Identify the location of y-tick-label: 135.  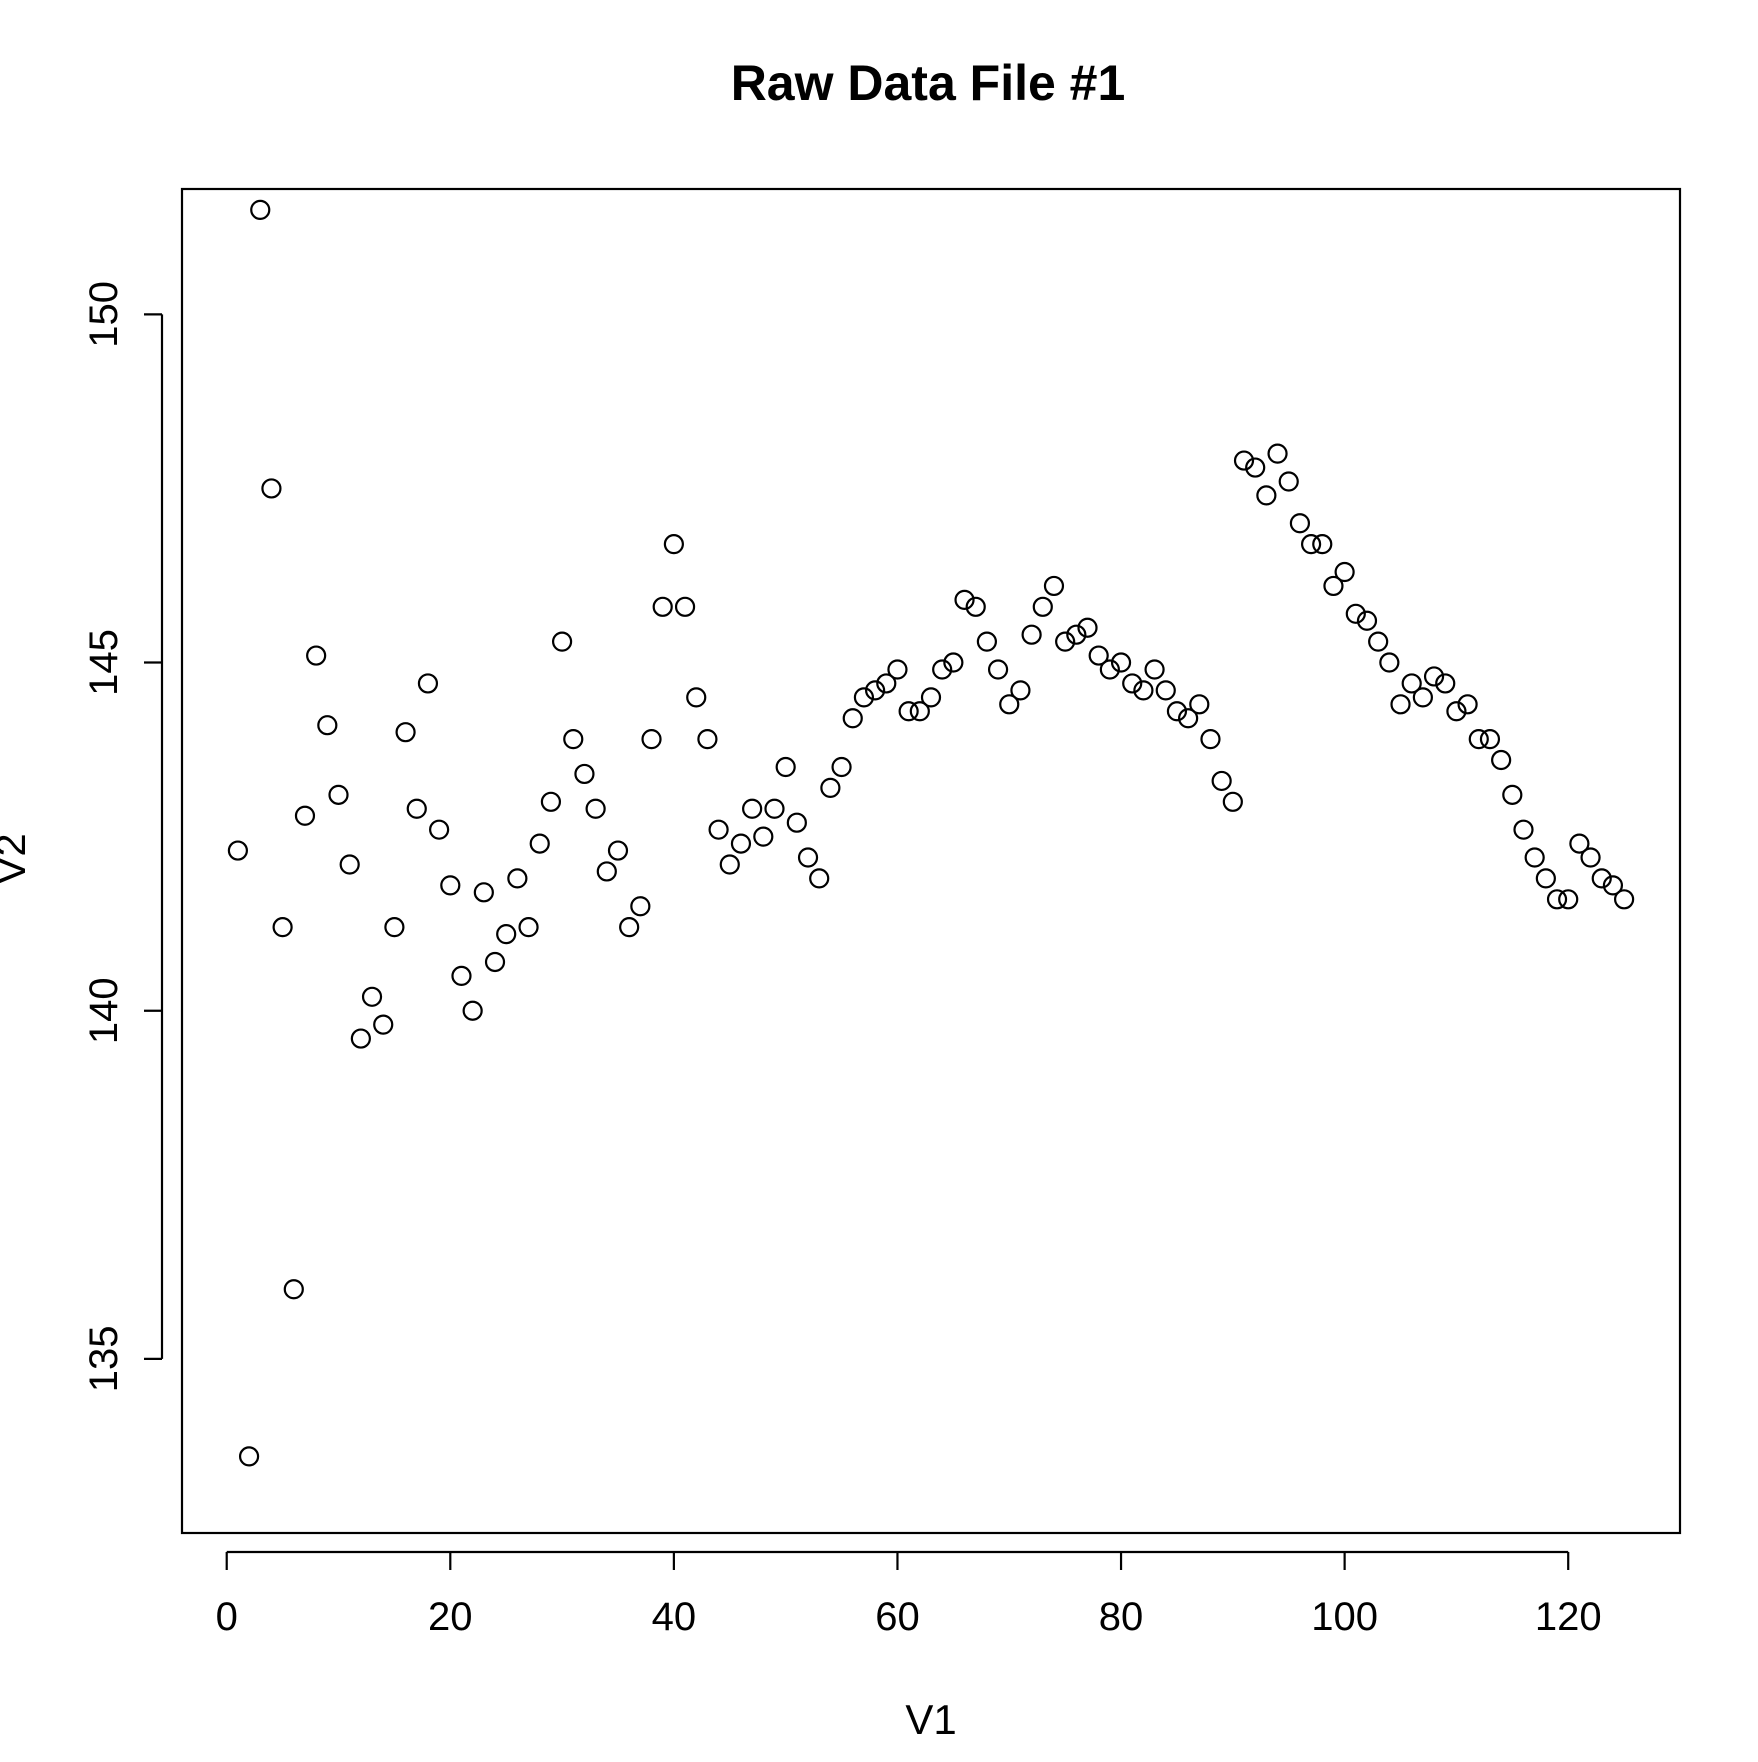
(104, 1359).